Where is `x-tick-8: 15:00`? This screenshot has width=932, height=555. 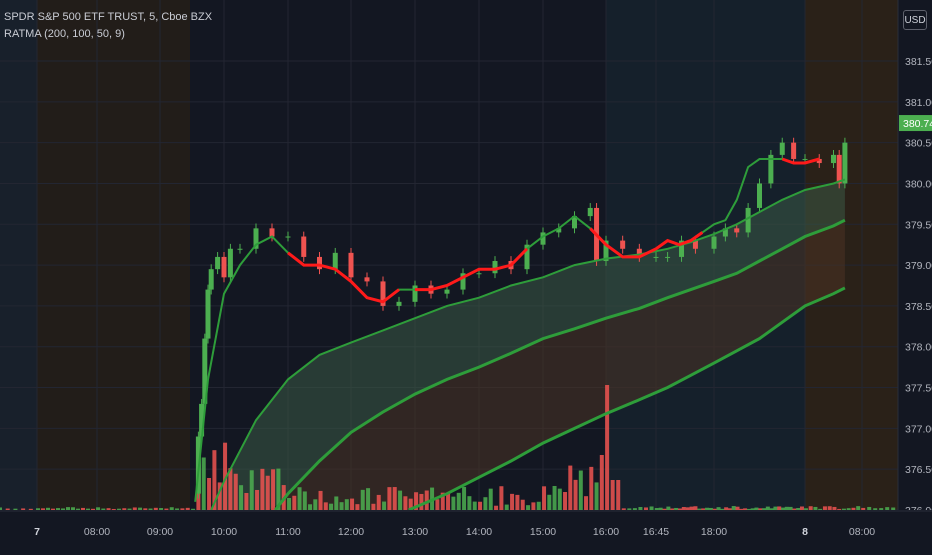 x-tick-8: 15:00 is located at coordinates (543, 532).